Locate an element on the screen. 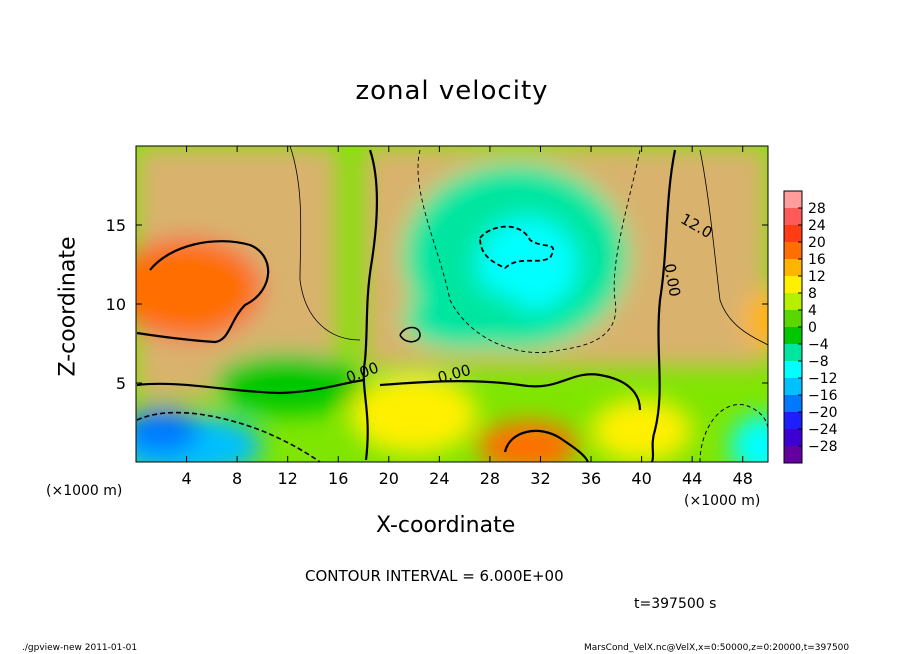 Image resolution: width=904 pixels, height=654 pixels. y-unit-label: (×1000 m) is located at coordinates (84, 491).